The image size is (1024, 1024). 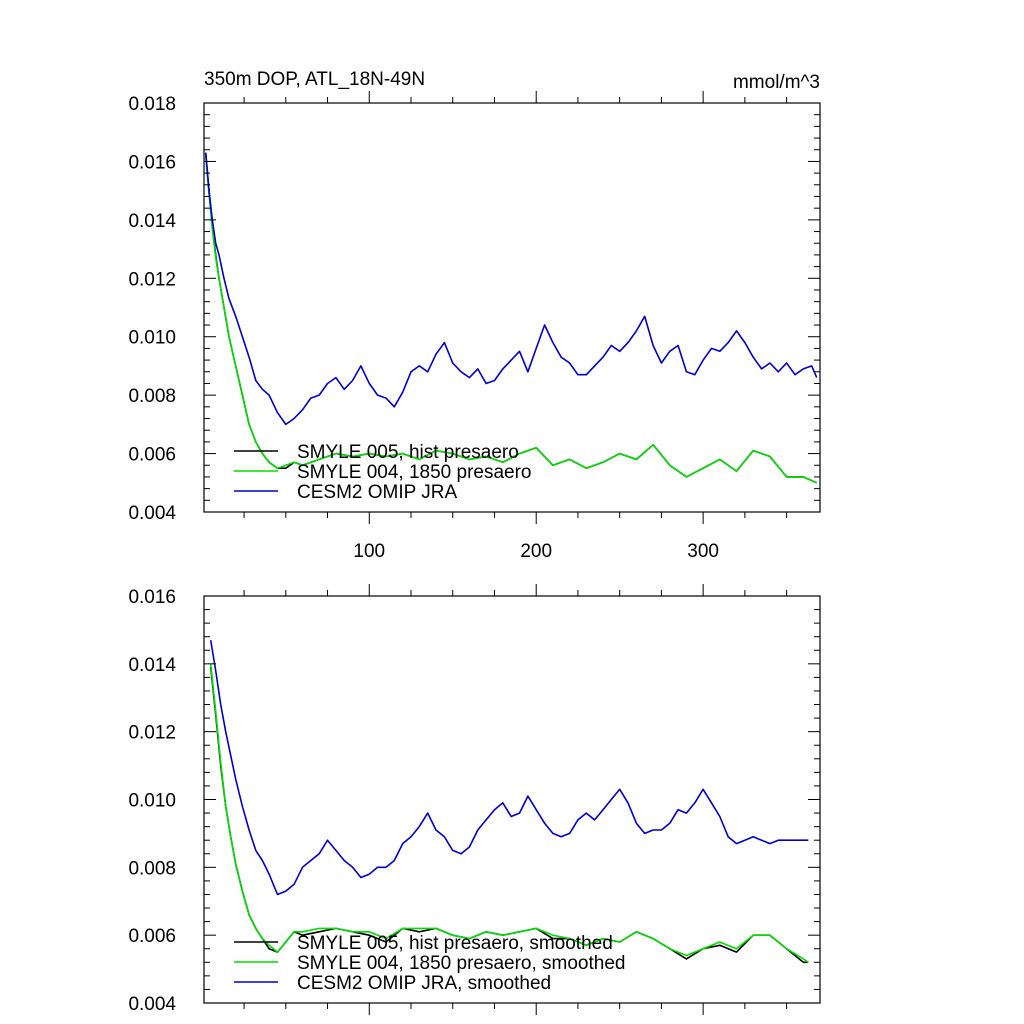 I want to click on legend-label: CESM2 OMIP JRA, smoothed, so click(x=424, y=983).